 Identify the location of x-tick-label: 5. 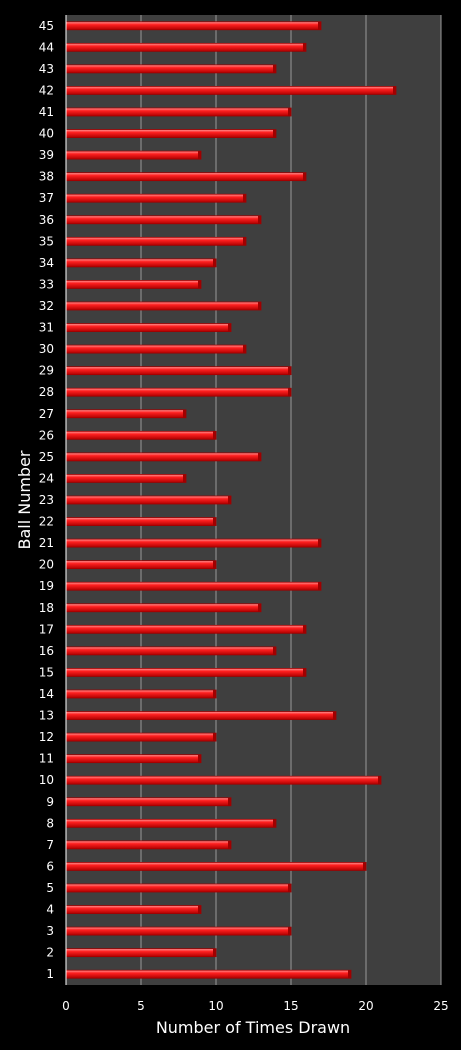
(141, 1006).